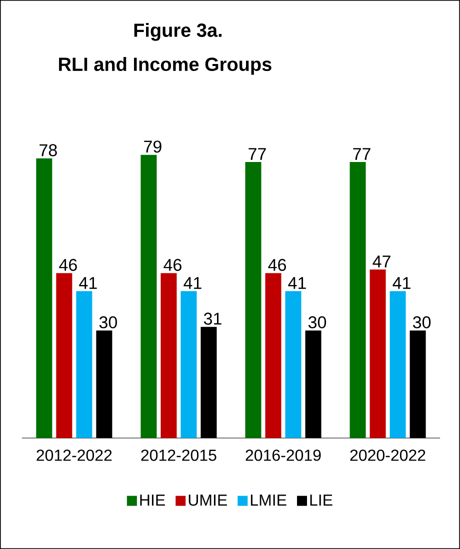 This screenshot has height=549, width=460. Describe the element at coordinates (321, 500) in the screenshot. I see `legend-label: LIE` at that location.